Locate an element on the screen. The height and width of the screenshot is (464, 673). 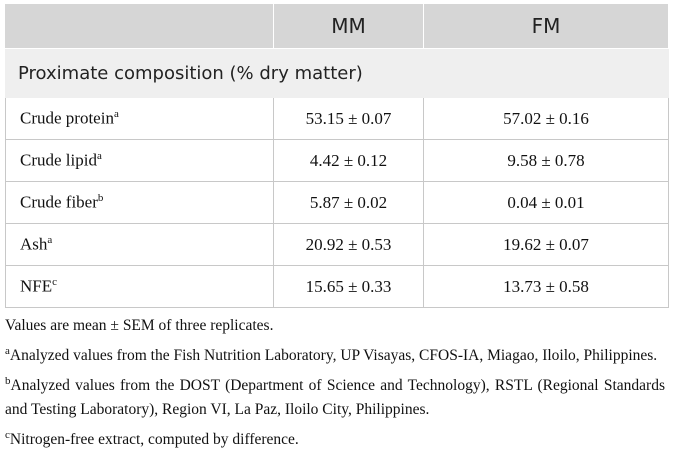
section-row: Proximate composition (% dry matter) is located at coordinates (337, 73).